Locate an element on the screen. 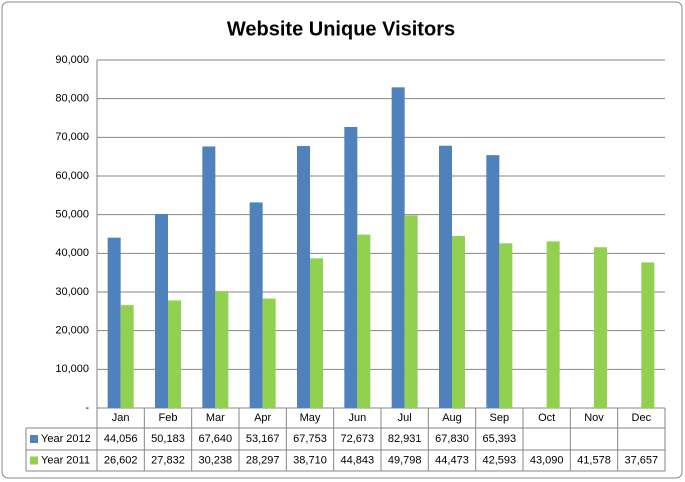 This screenshot has height=482, width=685. table-value: 67,640 is located at coordinates (216, 439).